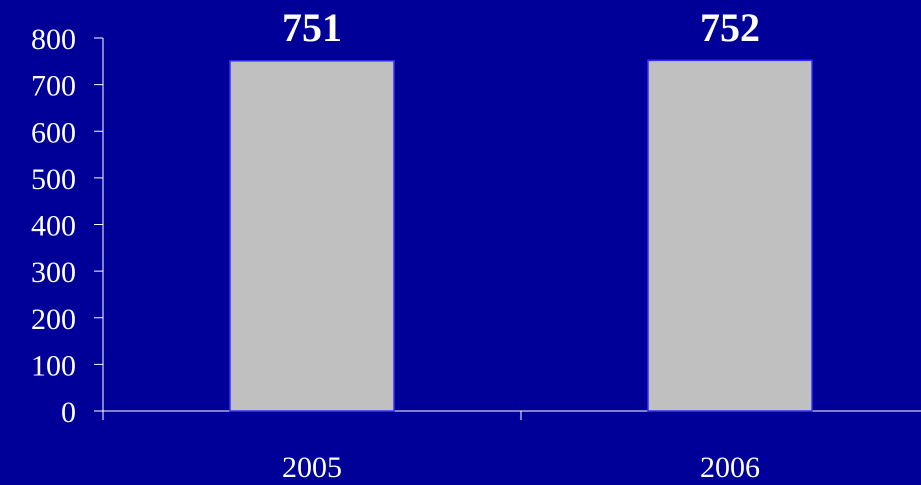 The width and height of the screenshot is (921, 485). I want to click on bar-2006, so click(730, 235).